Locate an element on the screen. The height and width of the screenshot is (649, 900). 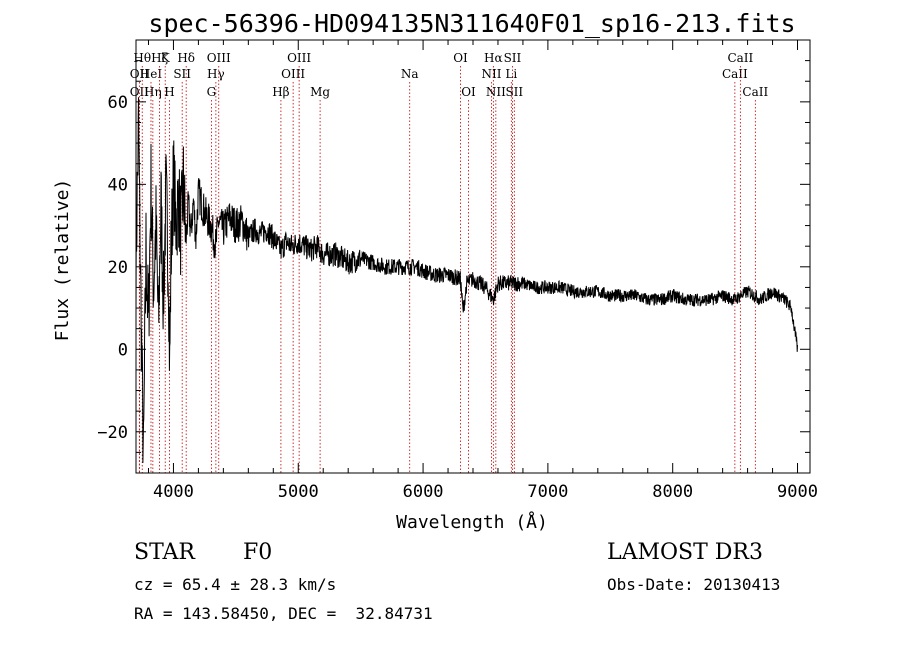
observation-date: Obs-Date: 20130413 is located at coordinates (694, 584).